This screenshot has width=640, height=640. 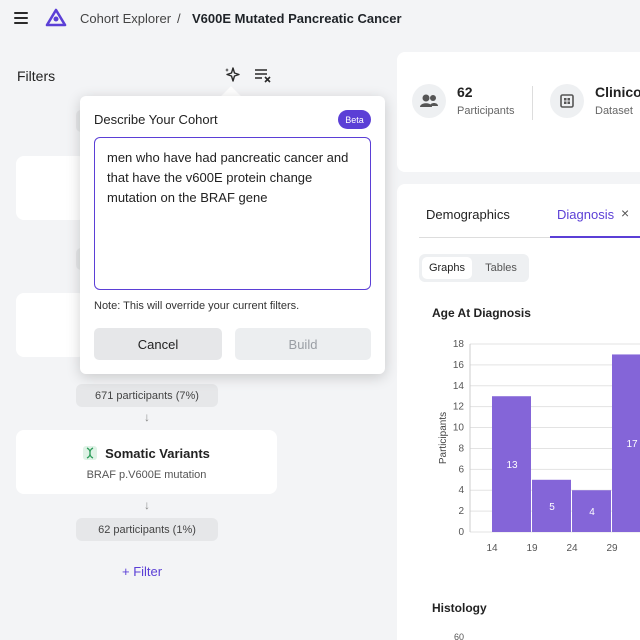 I want to click on y-tick-label: 14, so click(x=459, y=386).